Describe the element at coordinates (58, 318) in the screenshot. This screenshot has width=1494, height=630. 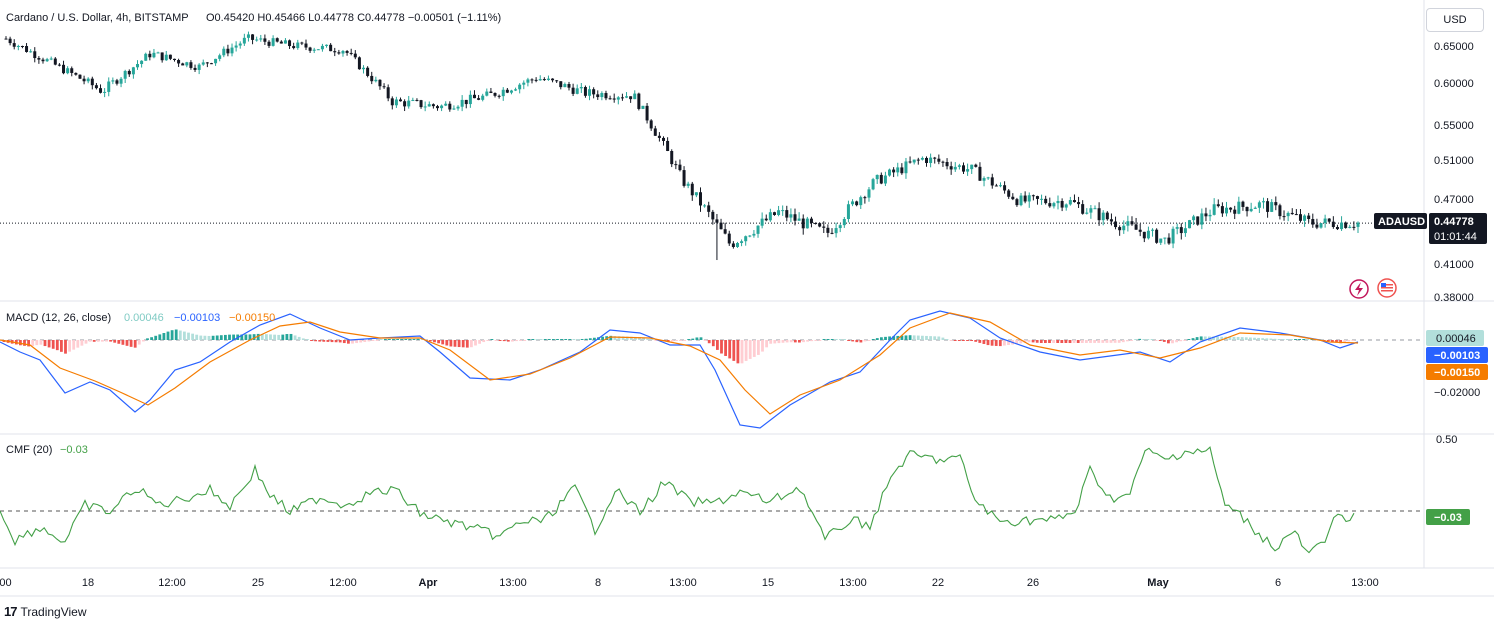
I see `macd-title: MACD (12, 26, close)` at that location.